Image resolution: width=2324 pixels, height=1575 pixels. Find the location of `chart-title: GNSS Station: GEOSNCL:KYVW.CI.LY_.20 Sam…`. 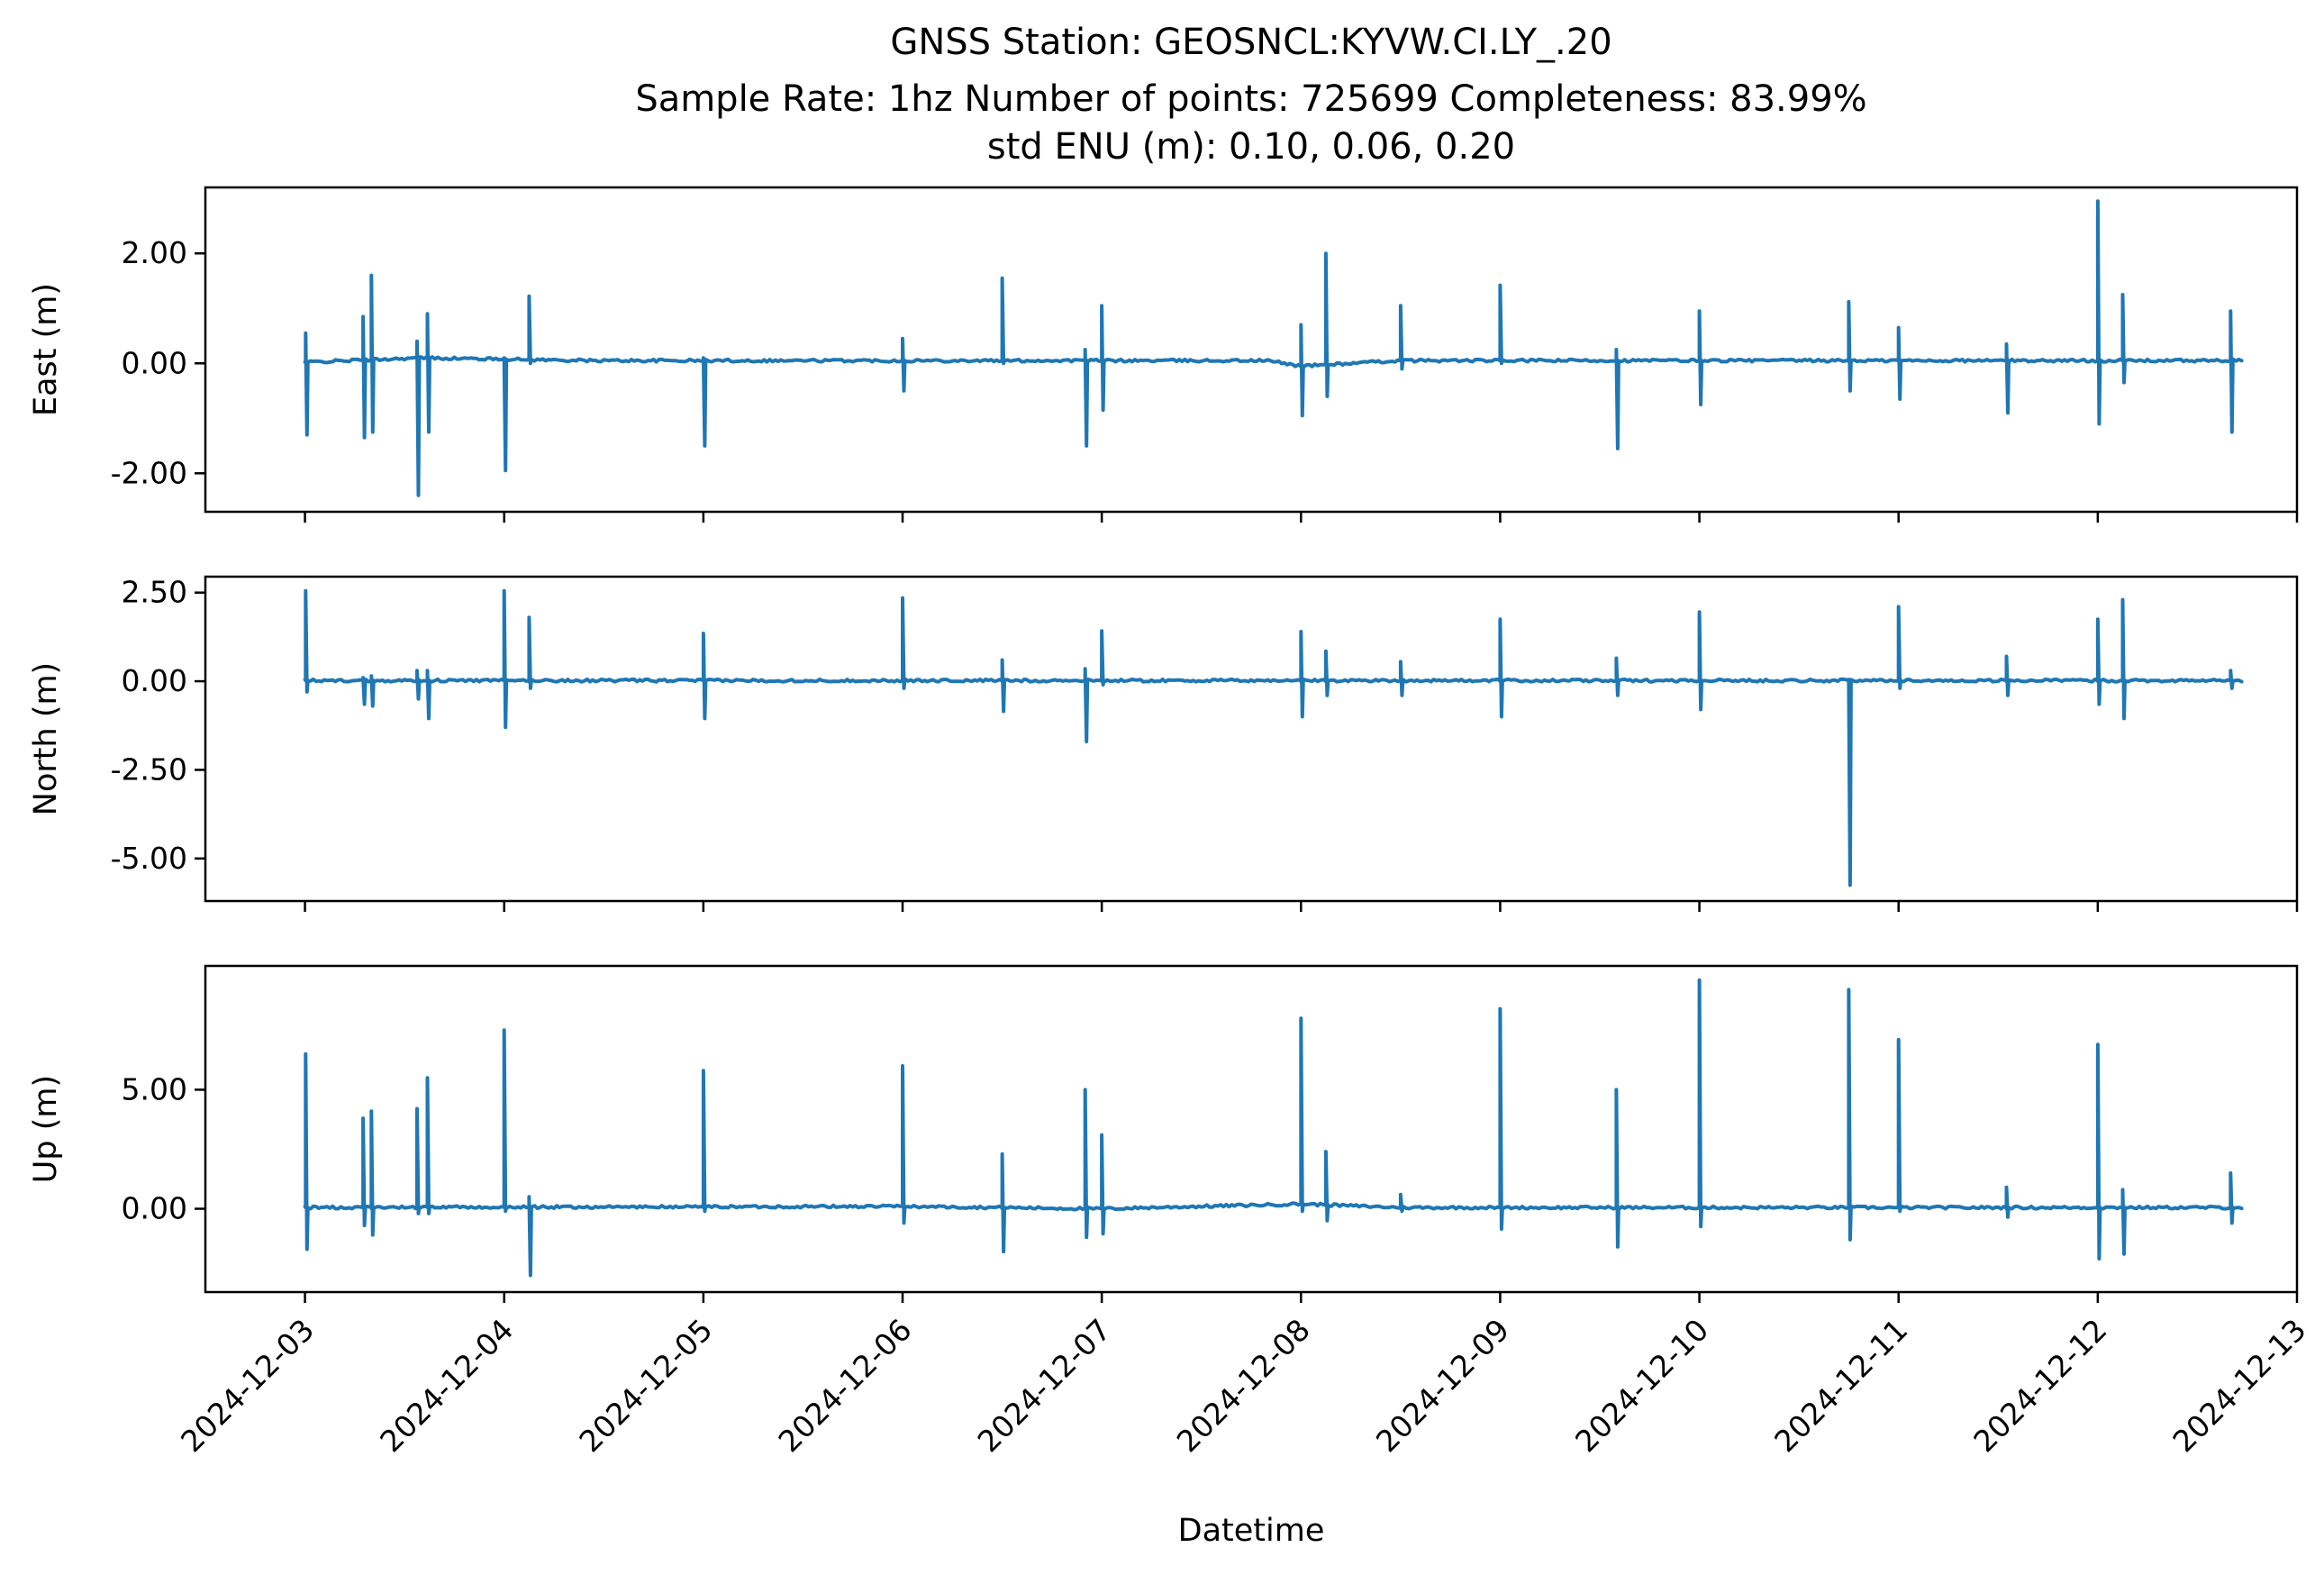

chart-title: GNSS Station: GEOSNCL:KYVW.CI.LY_.20 Sam… is located at coordinates (1251, 95).